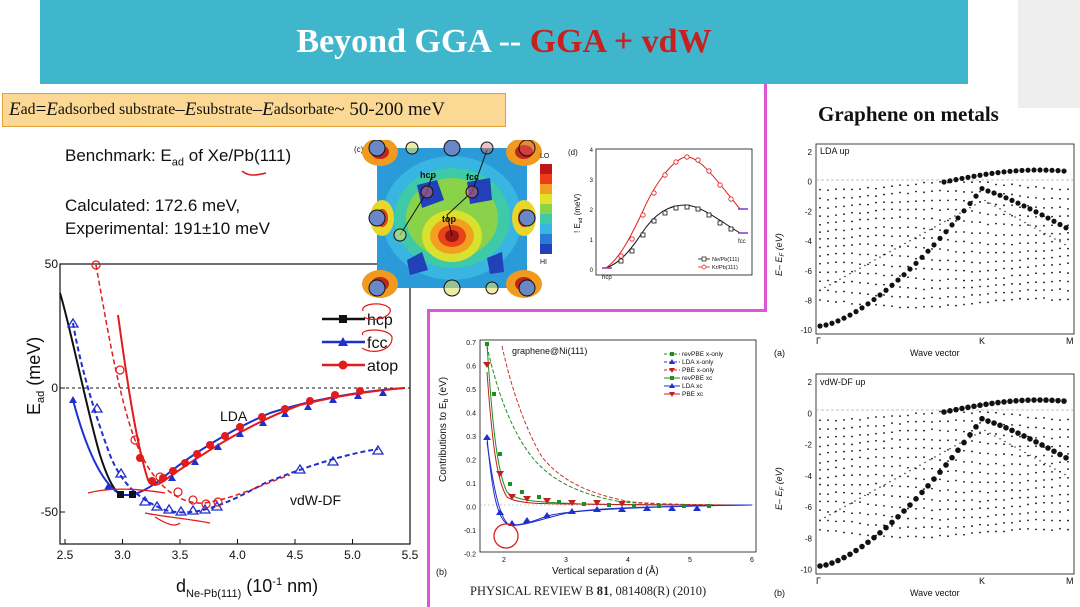  I want to click on red-markers, so click(554, 434).